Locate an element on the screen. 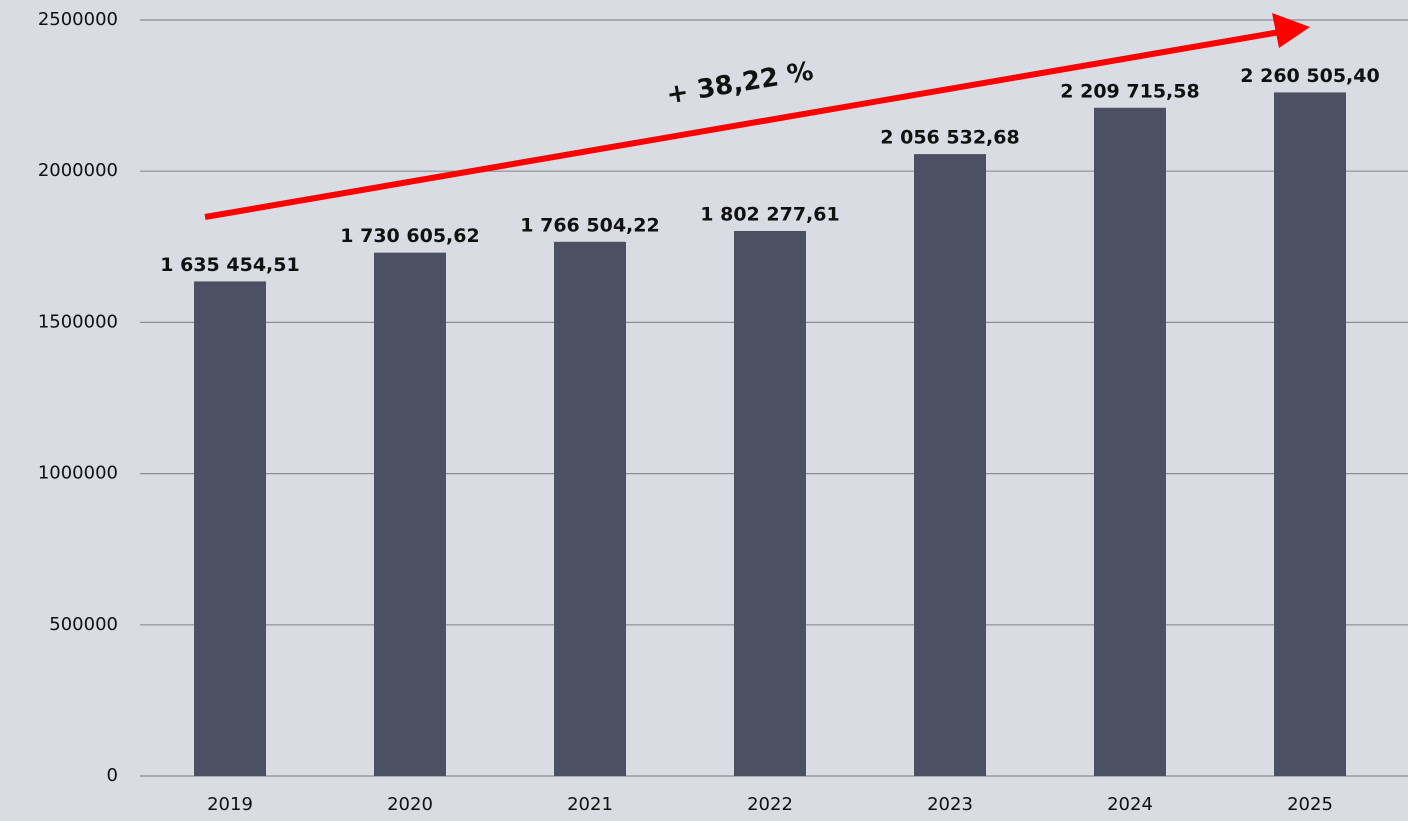 This screenshot has width=1408, height=821. x-tick-label: 2021 is located at coordinates (590, 804).